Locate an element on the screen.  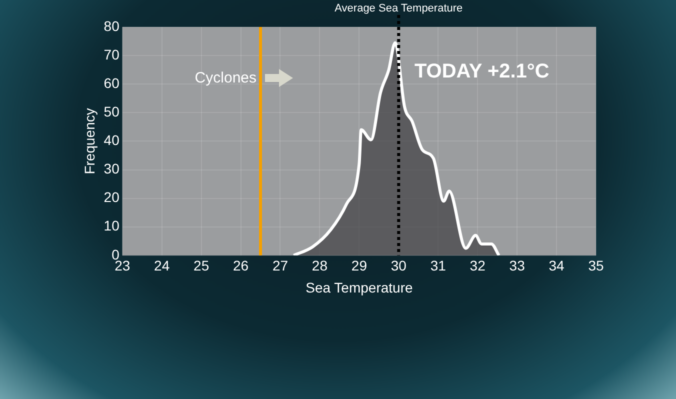
y-tick-label: 50 is located at coordinates (112, 112).